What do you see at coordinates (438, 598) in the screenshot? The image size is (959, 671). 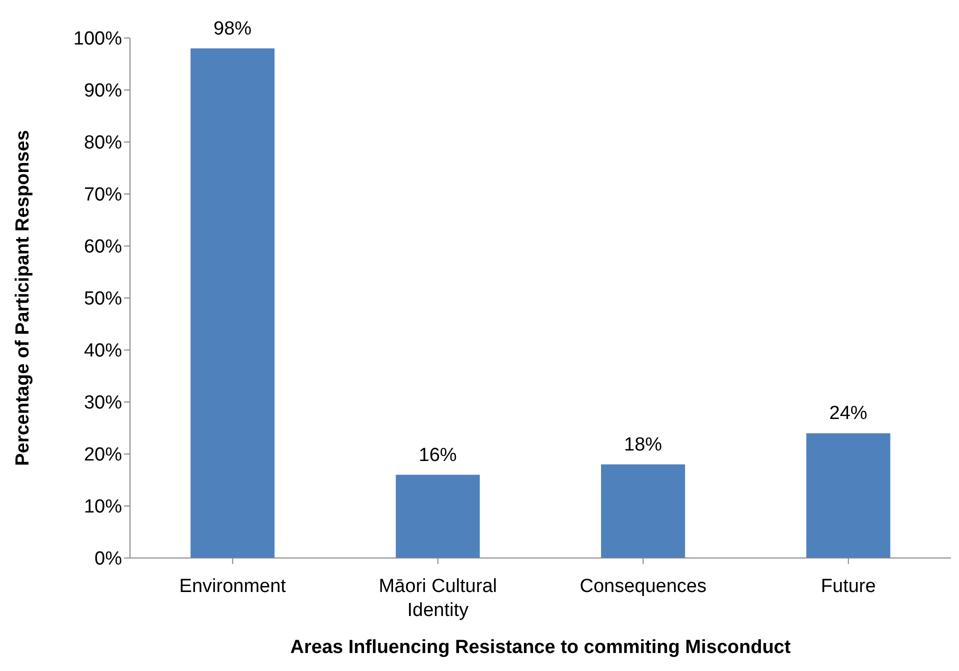 I see `x-tick-label: Māori Cultural Identity` at bounding box center [438, 598].